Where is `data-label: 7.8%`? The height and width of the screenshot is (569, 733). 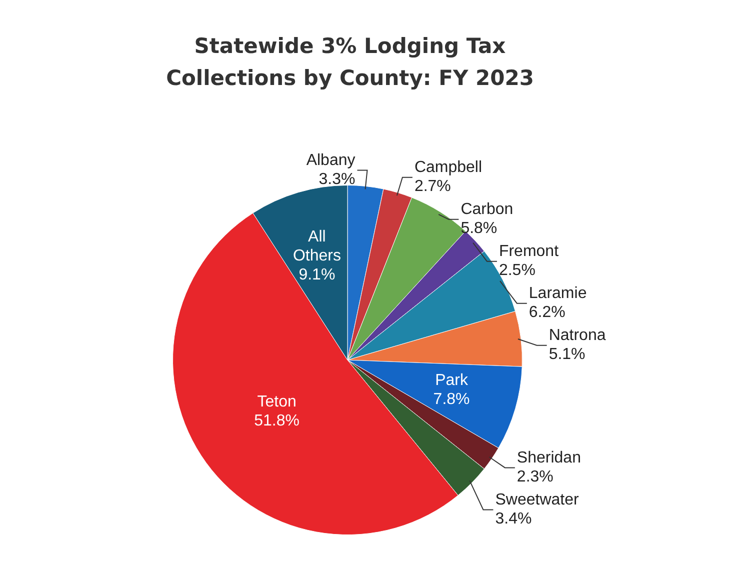
data-label: 7.8% is located at coordinates (451, 399).